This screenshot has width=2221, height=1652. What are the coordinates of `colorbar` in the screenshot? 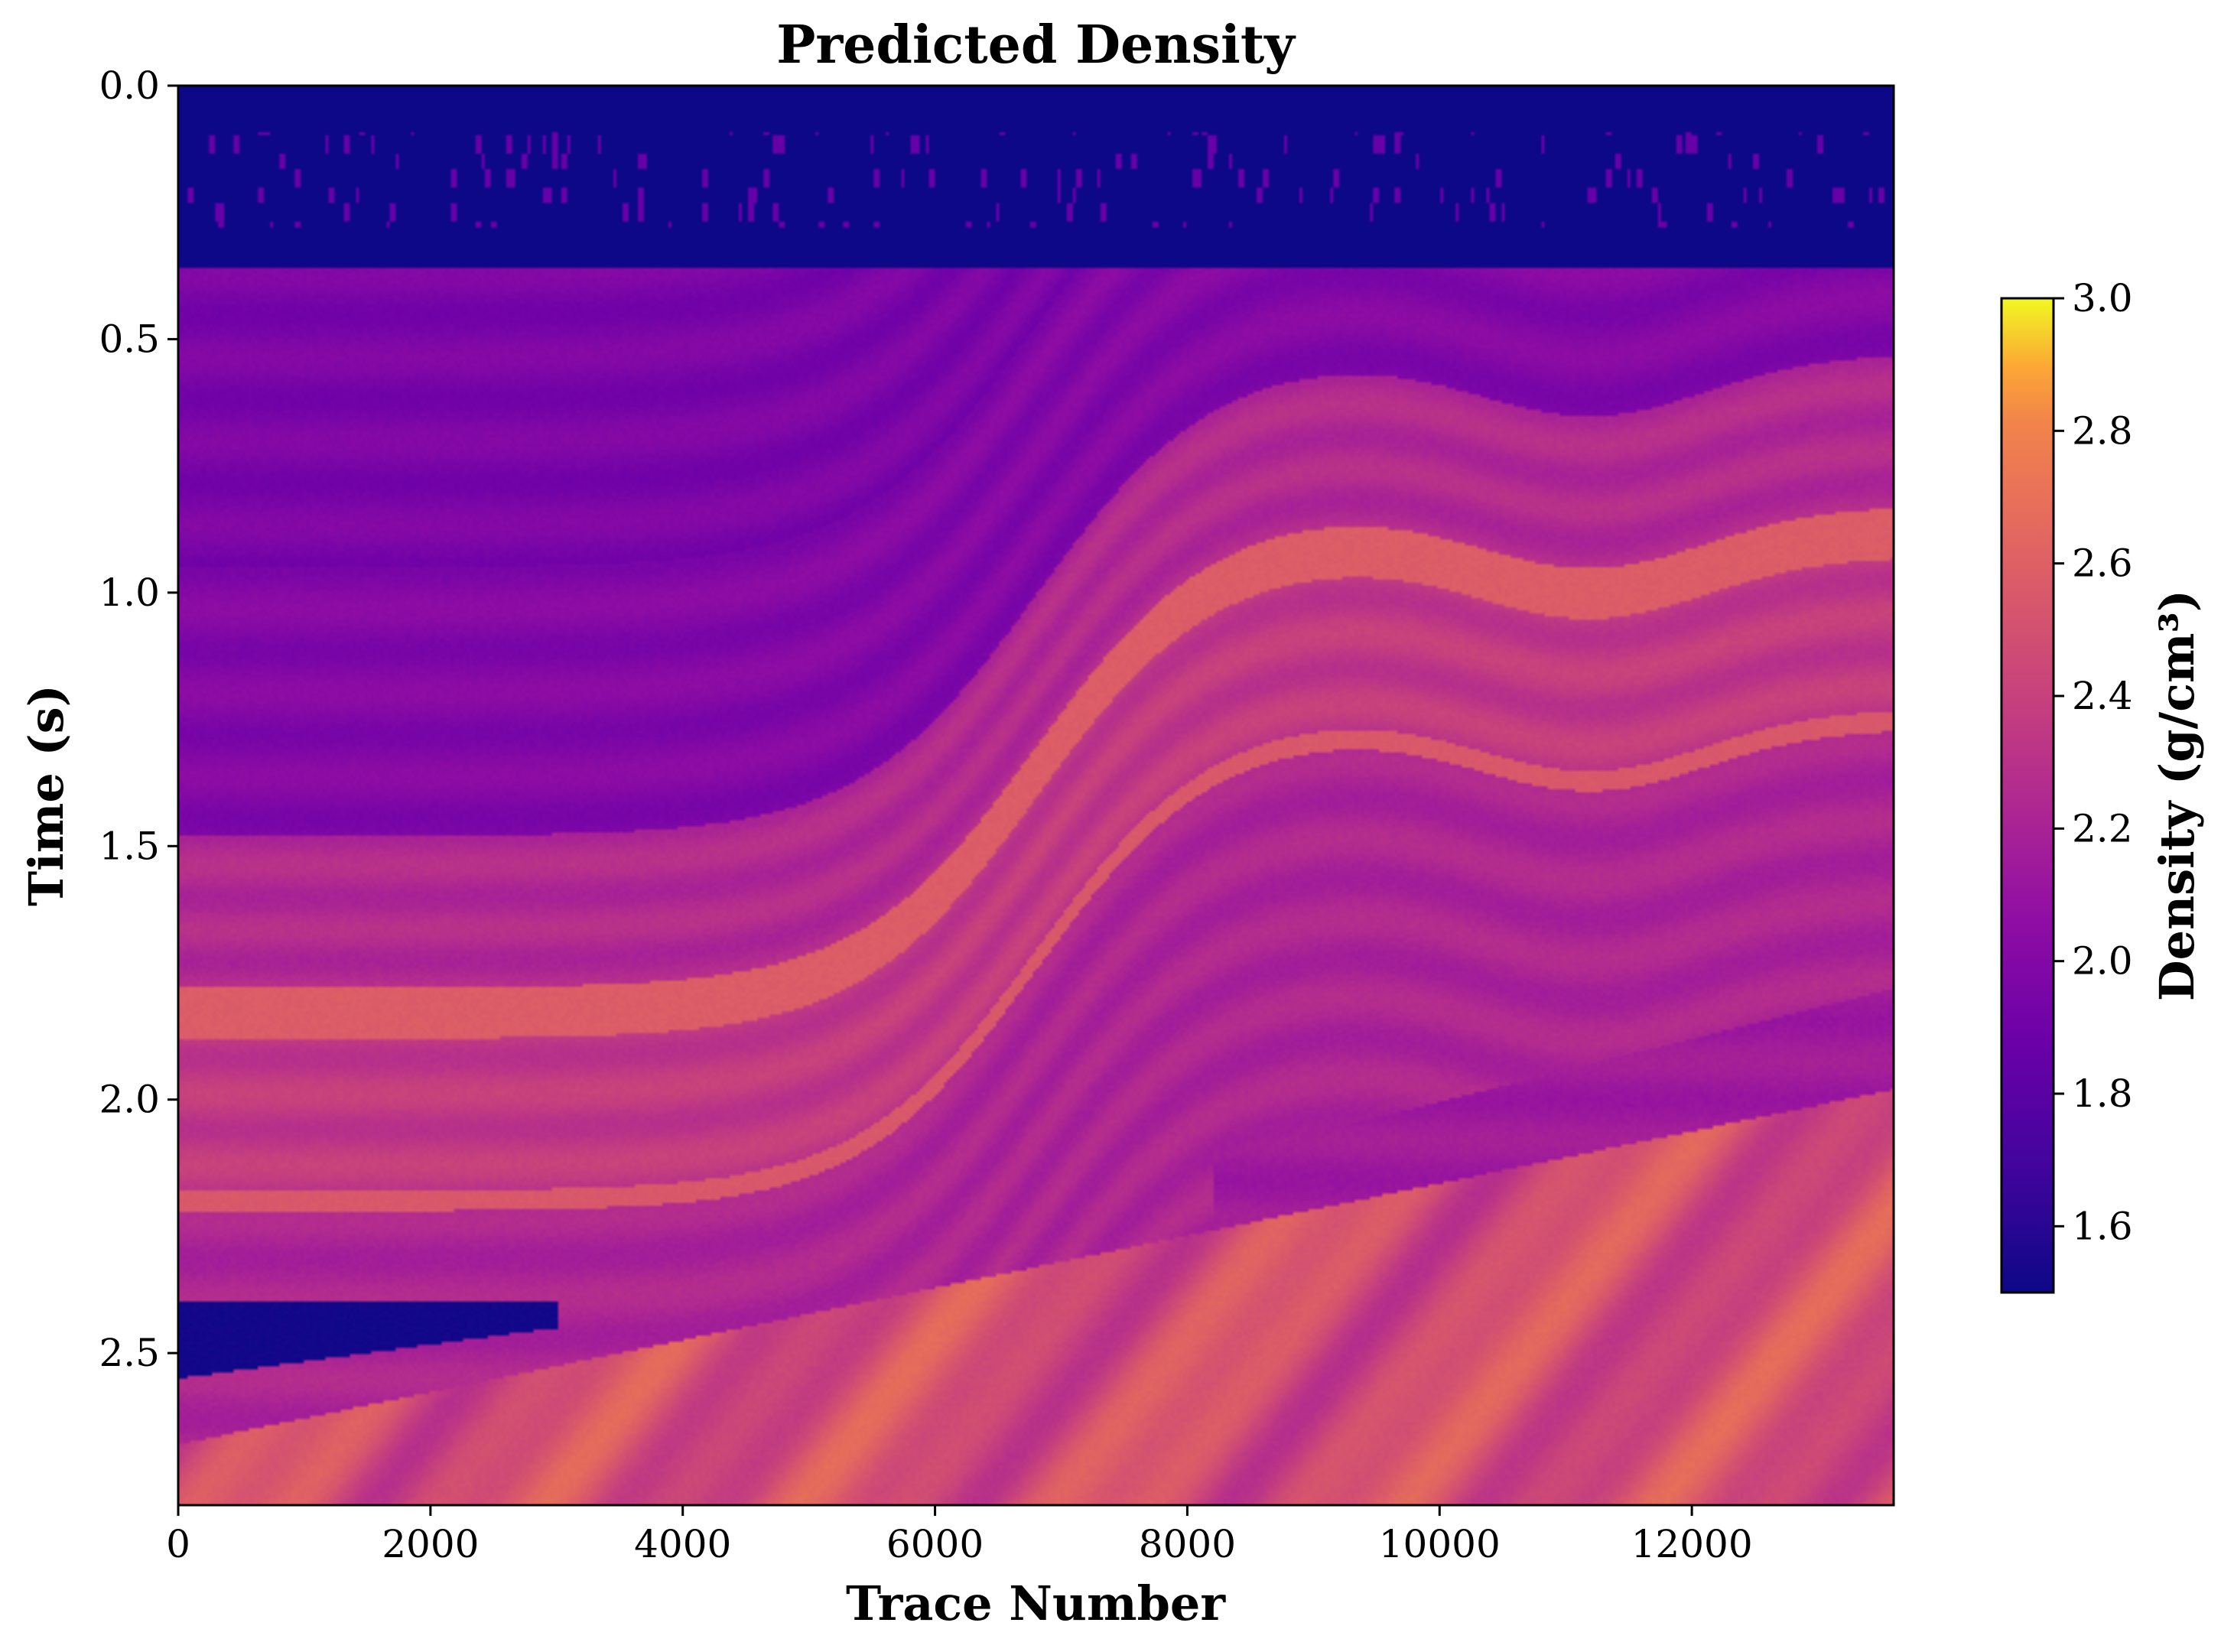 It's located at (2028, 796).